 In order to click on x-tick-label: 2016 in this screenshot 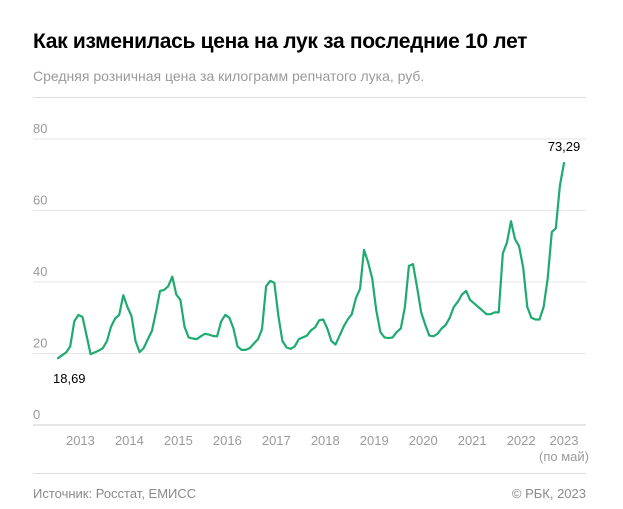, I will do `click(227, 440)`.